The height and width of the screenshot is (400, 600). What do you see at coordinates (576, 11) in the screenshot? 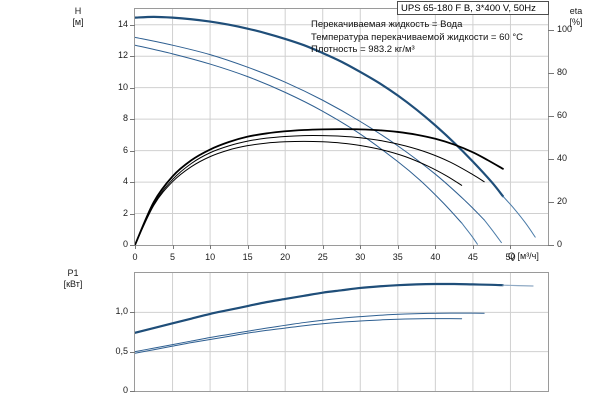
I see `efficiency-axis-symbol: eta` at bounding box center [576, 11].